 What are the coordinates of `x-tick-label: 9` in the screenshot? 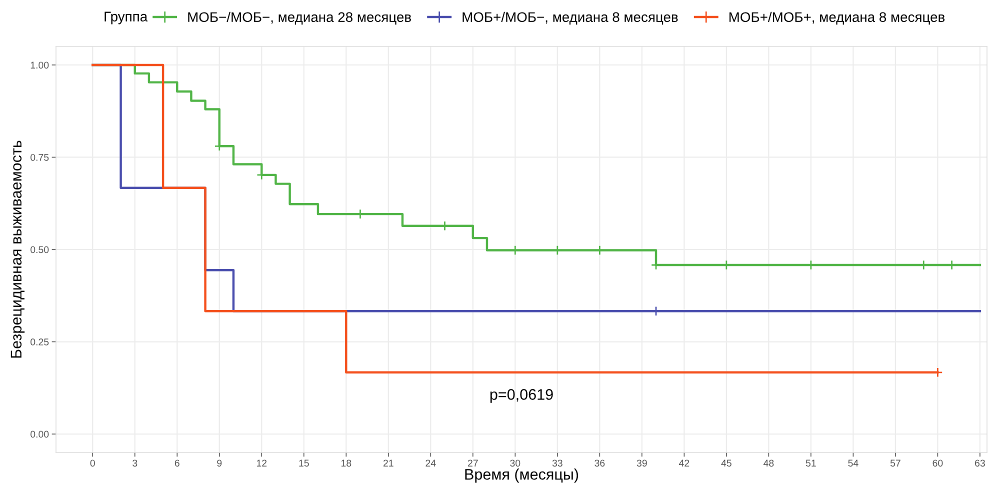 It's located at (219, 463).